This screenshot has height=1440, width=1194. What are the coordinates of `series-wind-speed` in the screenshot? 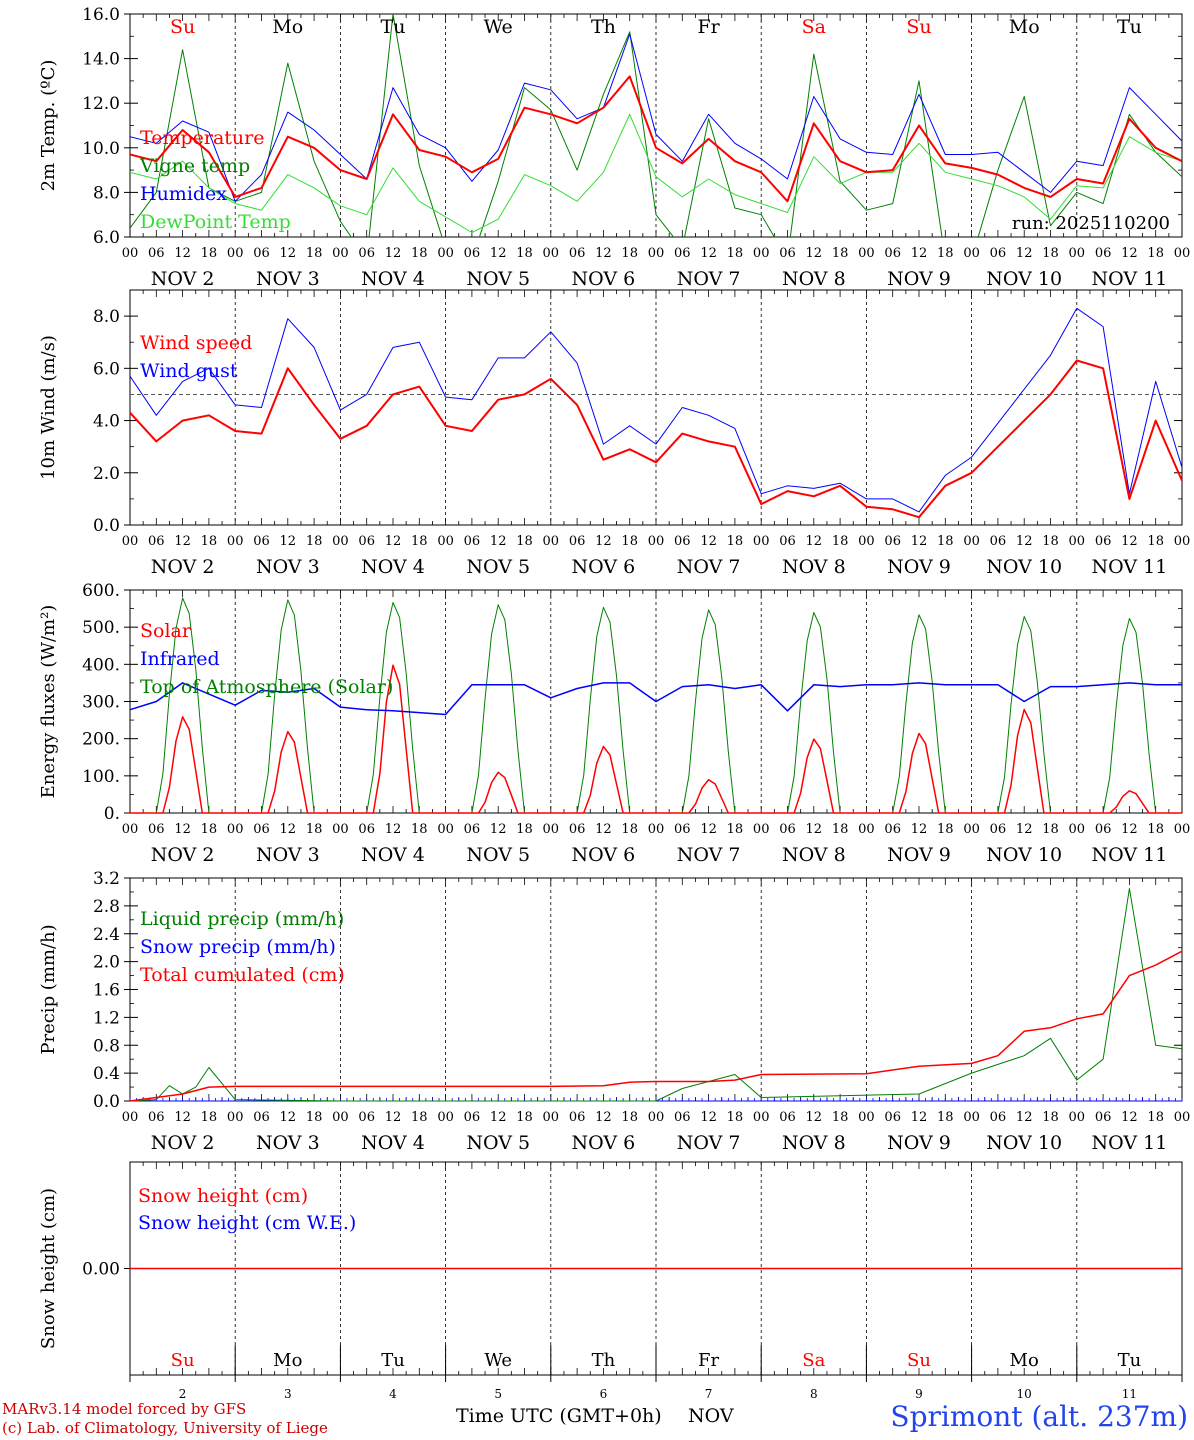 It's located at (656, 439).